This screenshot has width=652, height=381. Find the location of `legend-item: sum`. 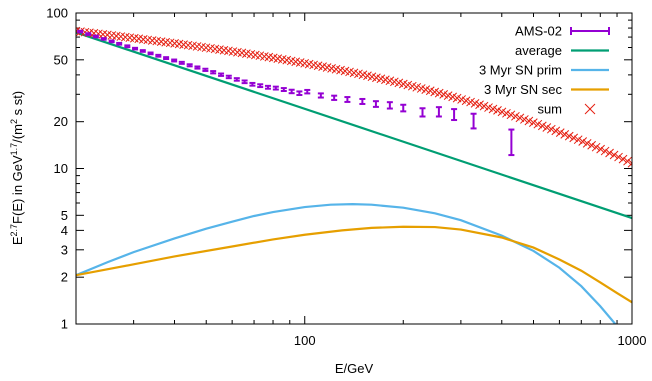

legend-item: sum is located at coordinates (566, 109).